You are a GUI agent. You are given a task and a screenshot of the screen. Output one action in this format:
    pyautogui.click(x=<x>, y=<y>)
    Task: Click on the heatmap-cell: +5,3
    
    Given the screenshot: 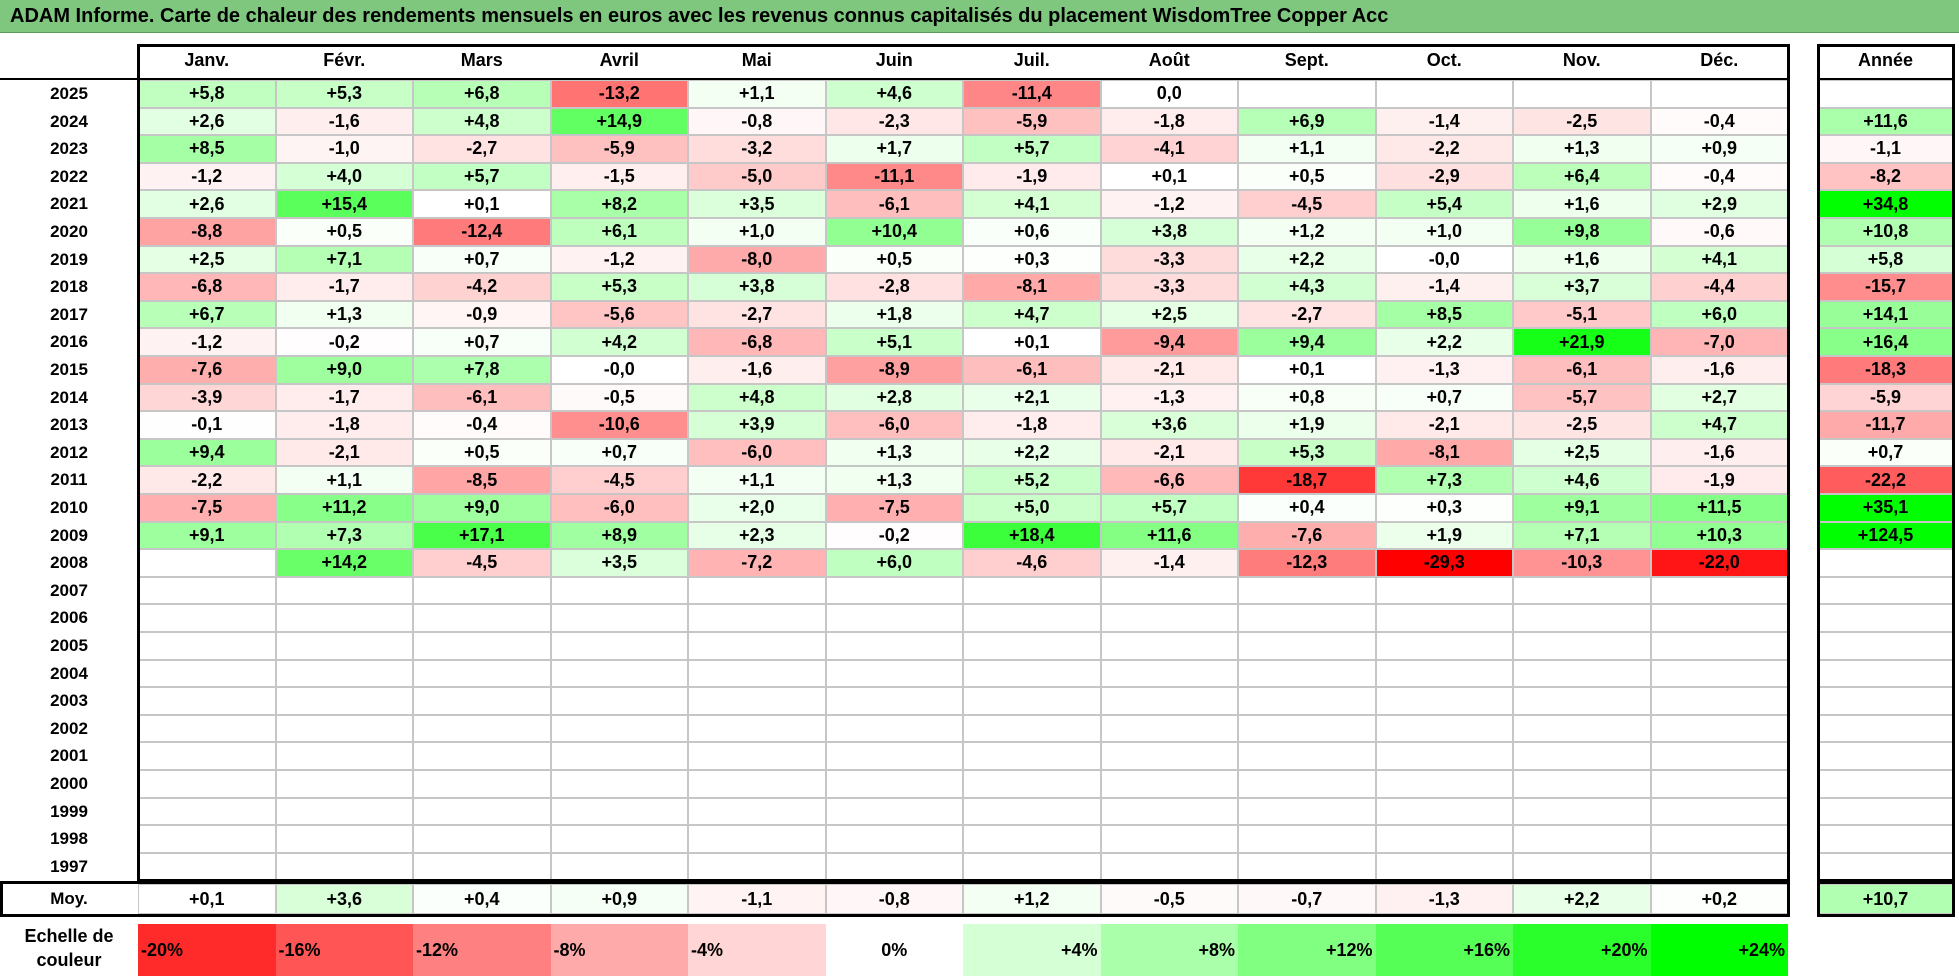 What is the action you would take?
    pyautogui.click(x=1307, y=452)
    